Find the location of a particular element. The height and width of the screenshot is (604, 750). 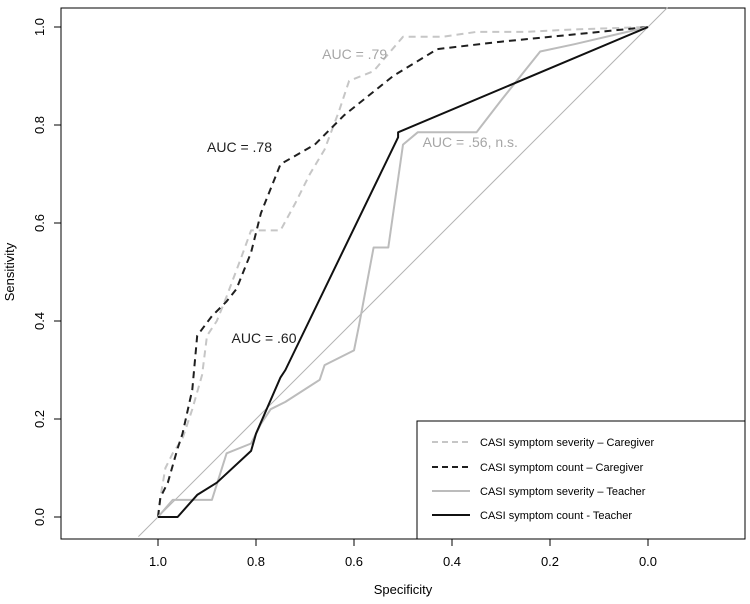

y-axis-label: Sensitivity is located at coordinates (9, 271).